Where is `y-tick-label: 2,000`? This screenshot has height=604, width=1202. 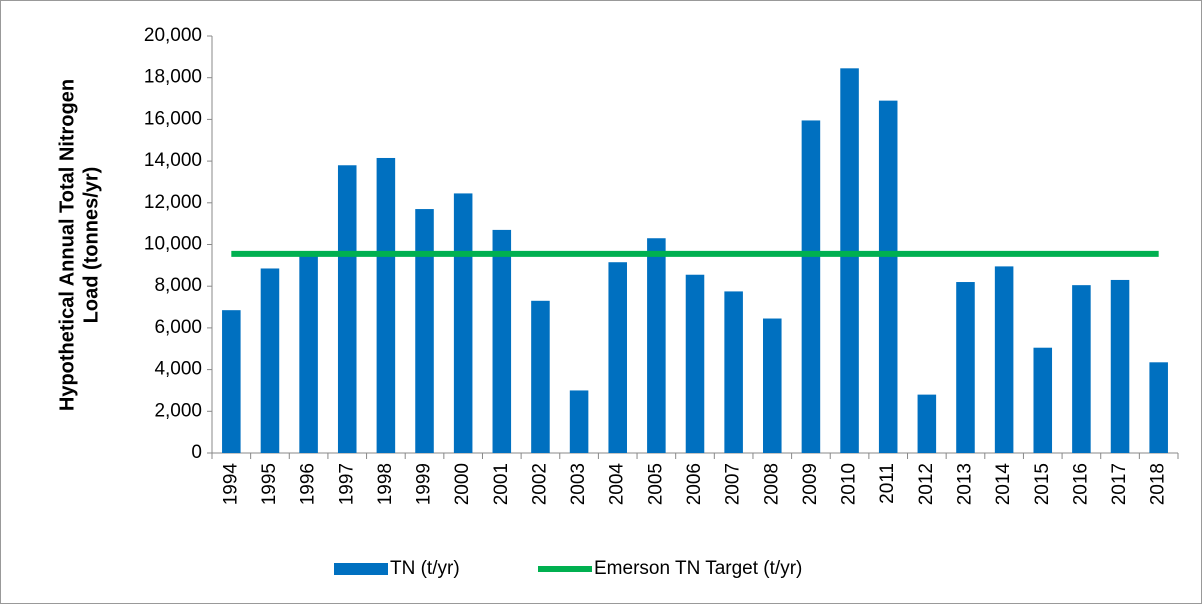 y-tick-label: 2,000 is located at coordinates (178, 410).